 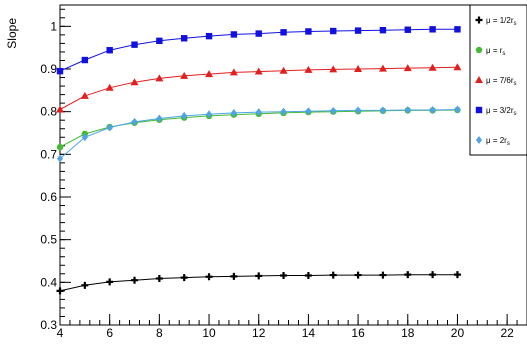 I want to click on y-tick-label: 0.4, so click(x=48, y=282).